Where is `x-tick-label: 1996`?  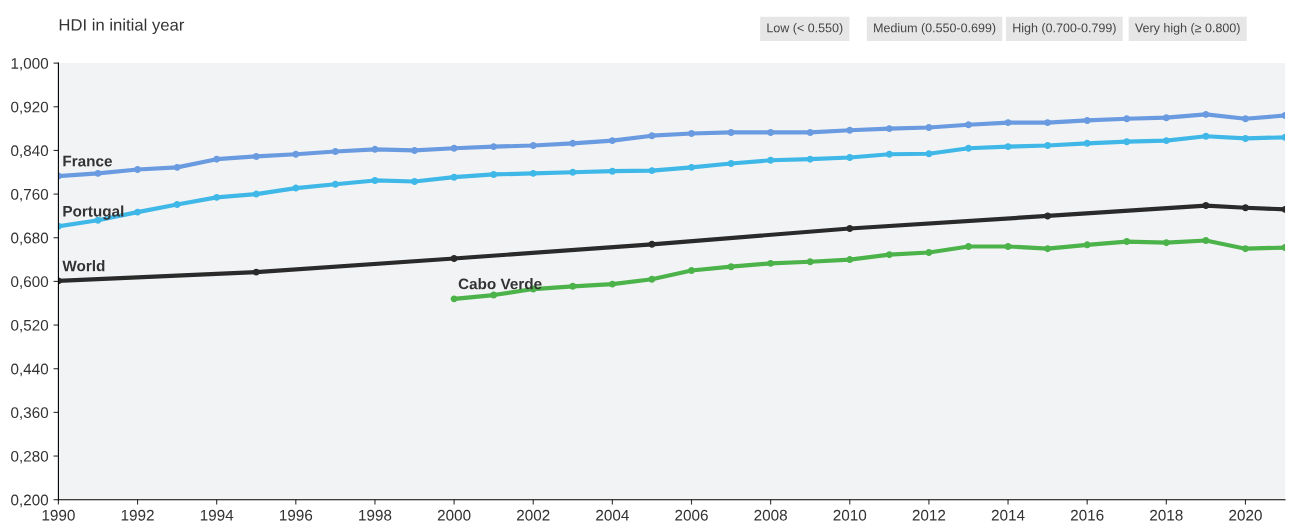
x-tick-label: 1996 is located at coordinates (296, 515).